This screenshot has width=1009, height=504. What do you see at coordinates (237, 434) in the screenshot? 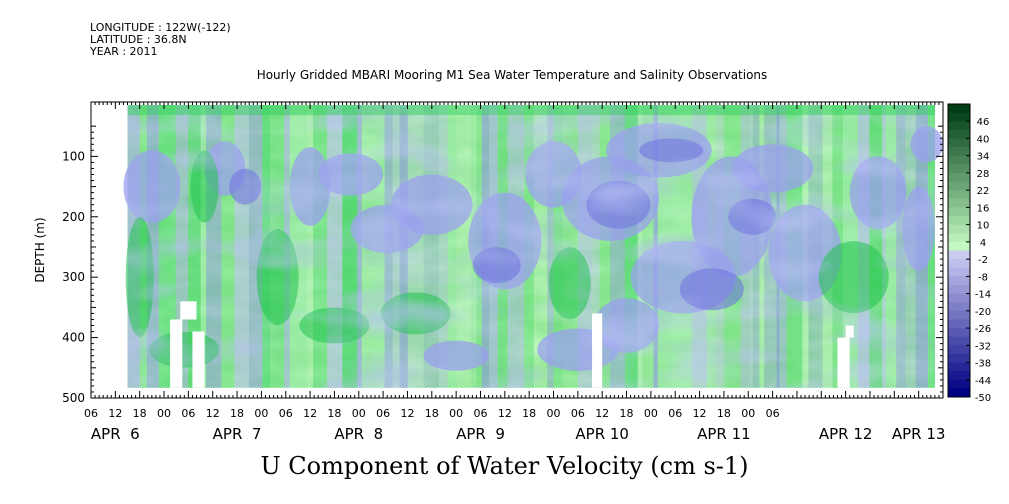
I see `x-day-label: APR 7` at bounding box center [237, 434].